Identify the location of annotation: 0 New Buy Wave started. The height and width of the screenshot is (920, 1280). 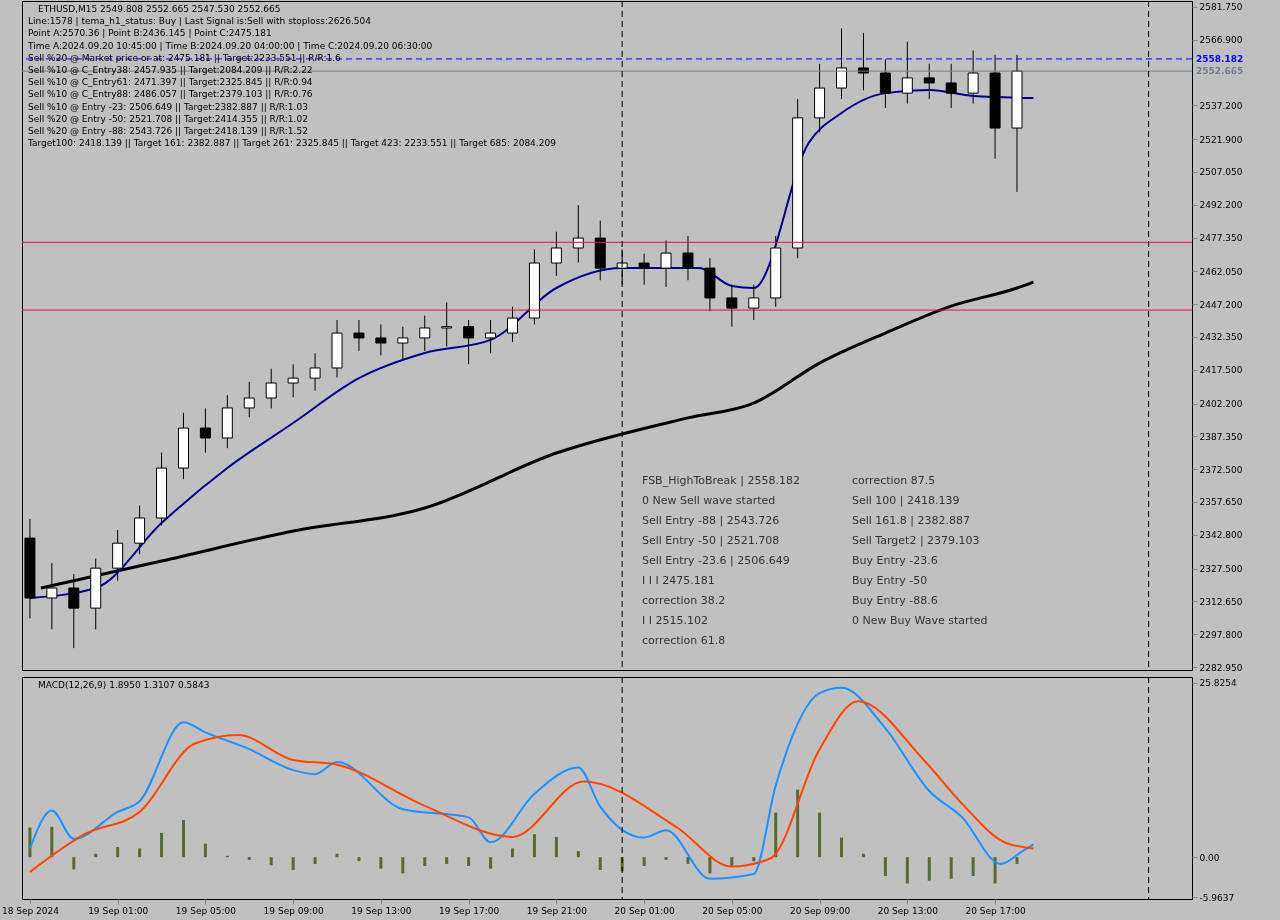
(920, 620).